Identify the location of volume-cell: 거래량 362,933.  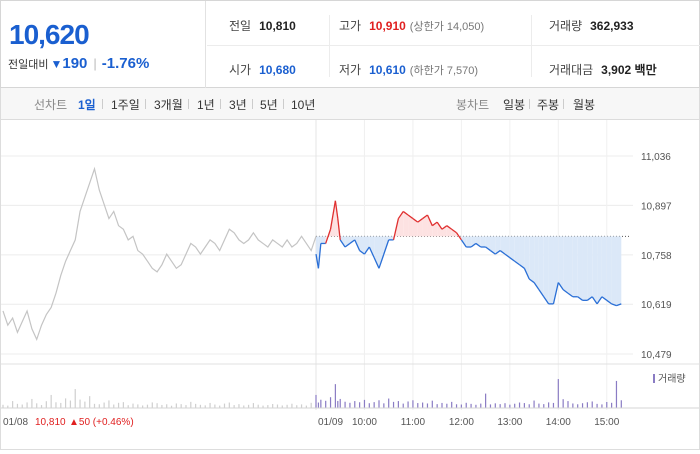
(591, 25).